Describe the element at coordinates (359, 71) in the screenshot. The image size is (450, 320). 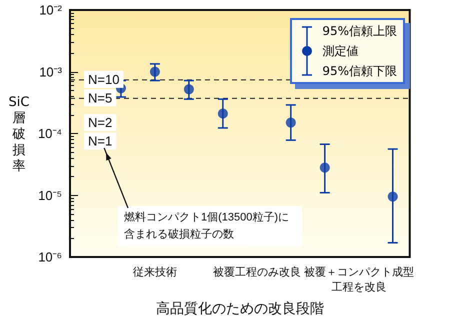
I see `annotation: 95%信頼下限` at that location.